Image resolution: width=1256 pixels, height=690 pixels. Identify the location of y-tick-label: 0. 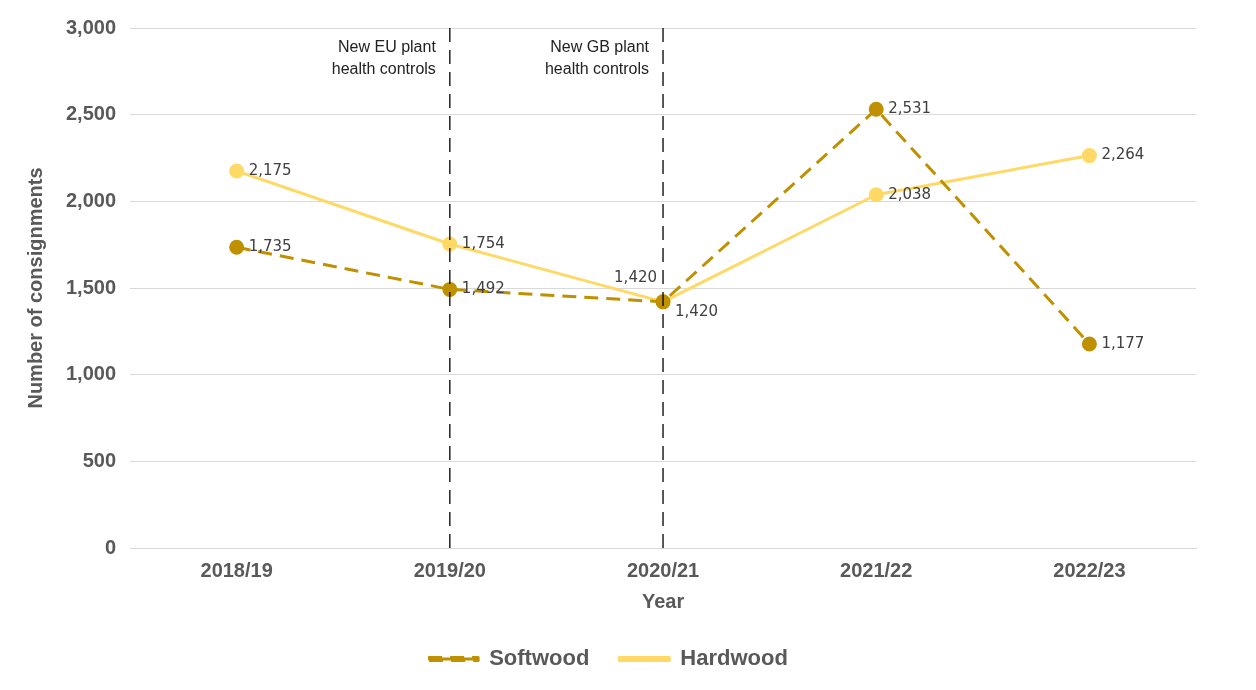
(110, 546).